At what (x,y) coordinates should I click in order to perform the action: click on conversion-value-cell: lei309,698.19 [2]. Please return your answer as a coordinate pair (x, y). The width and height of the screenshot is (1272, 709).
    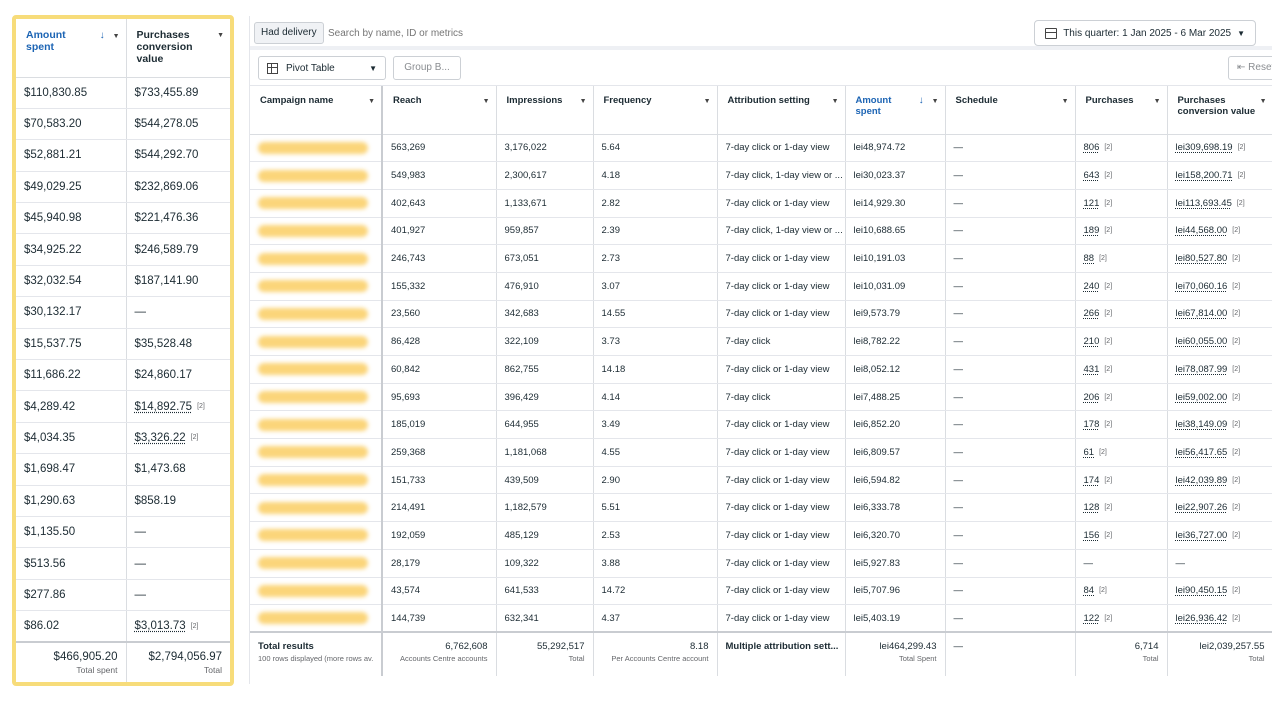
    Looking at the image, I should click on (1219, 148).